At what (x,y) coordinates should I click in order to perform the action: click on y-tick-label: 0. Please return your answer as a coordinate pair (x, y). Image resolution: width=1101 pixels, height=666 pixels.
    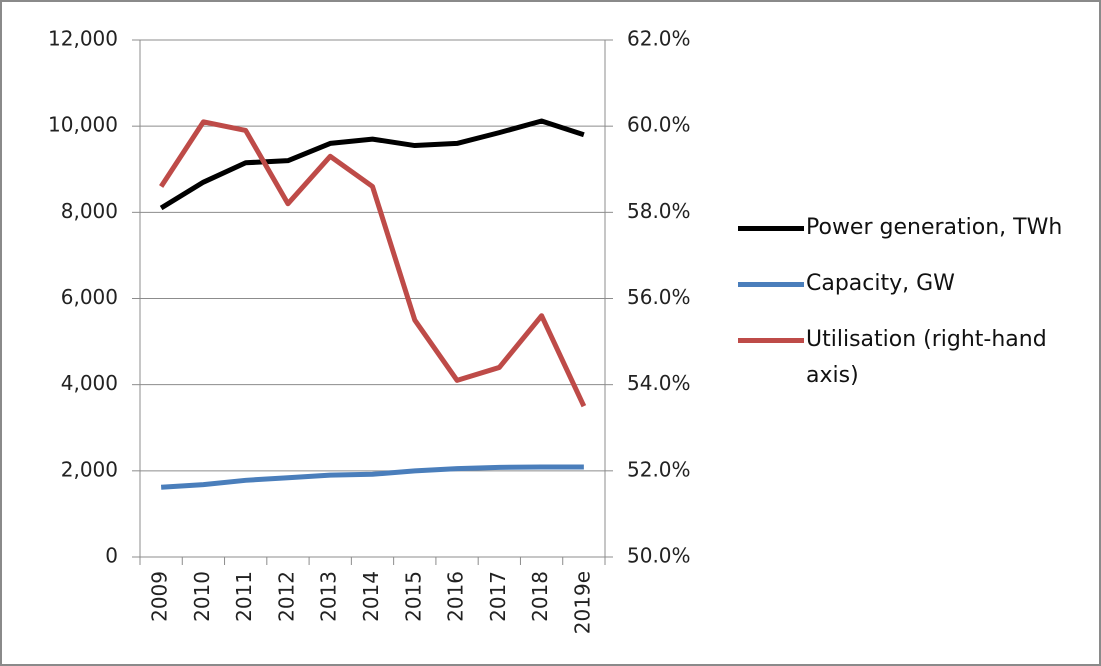
    Looking at the image, I should click on (111, 556).